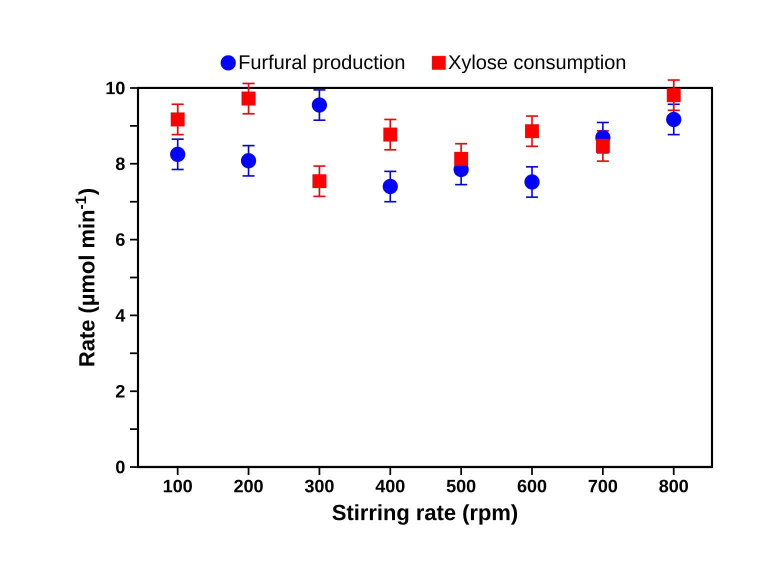  Describe the element at coordinates (248, 486) in the screenshot. I see `x-tick-label: 200` at that location.